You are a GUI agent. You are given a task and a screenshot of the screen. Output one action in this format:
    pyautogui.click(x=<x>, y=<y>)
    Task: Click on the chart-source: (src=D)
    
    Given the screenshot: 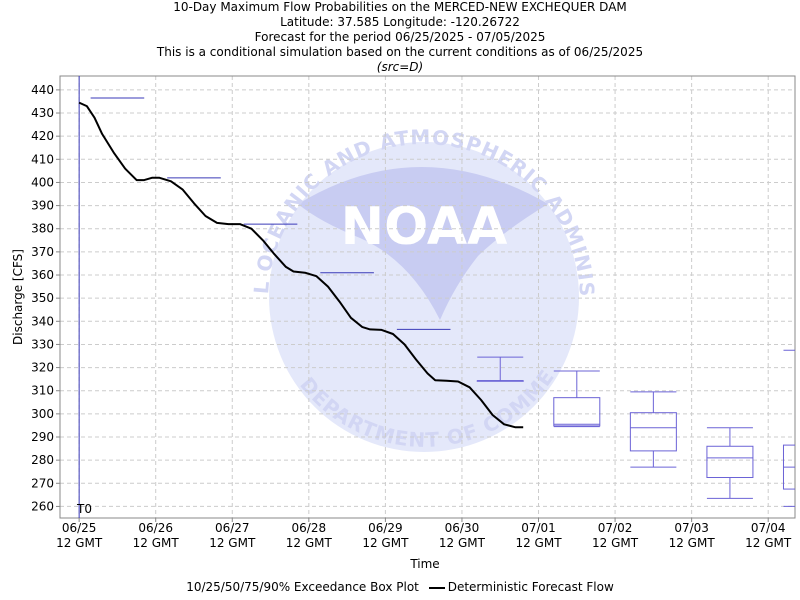 What is the action you would take?
    pyautogui.click(x=400, y=67)
    